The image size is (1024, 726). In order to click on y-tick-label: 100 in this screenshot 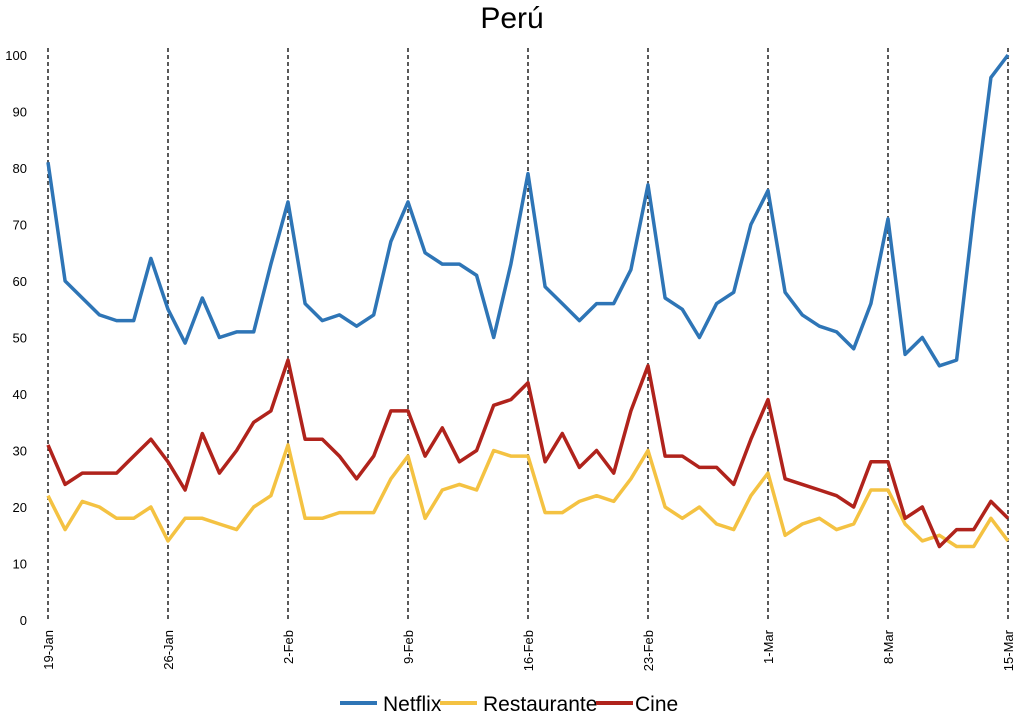, I will do `click(16, 55)`.